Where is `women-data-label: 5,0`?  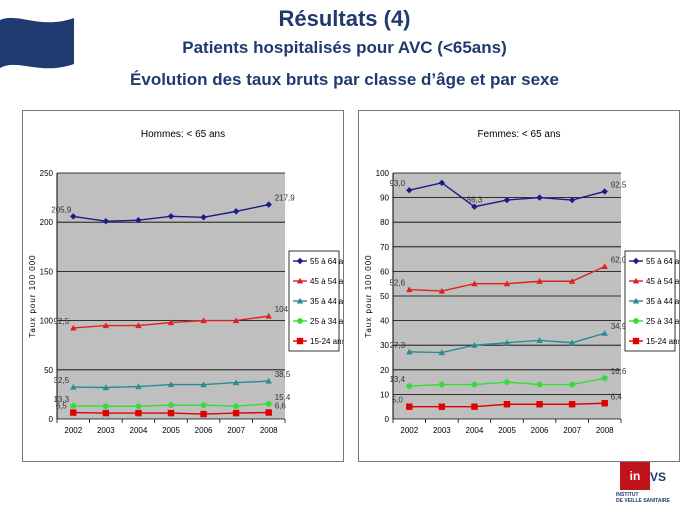 women-data-label: 5,0 is located at coordinates (398, 400).